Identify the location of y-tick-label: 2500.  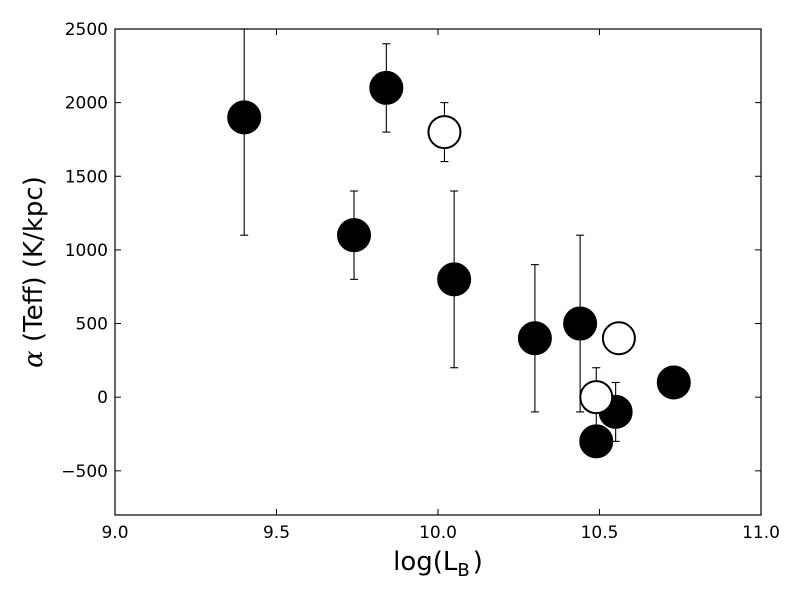
(86, 30).